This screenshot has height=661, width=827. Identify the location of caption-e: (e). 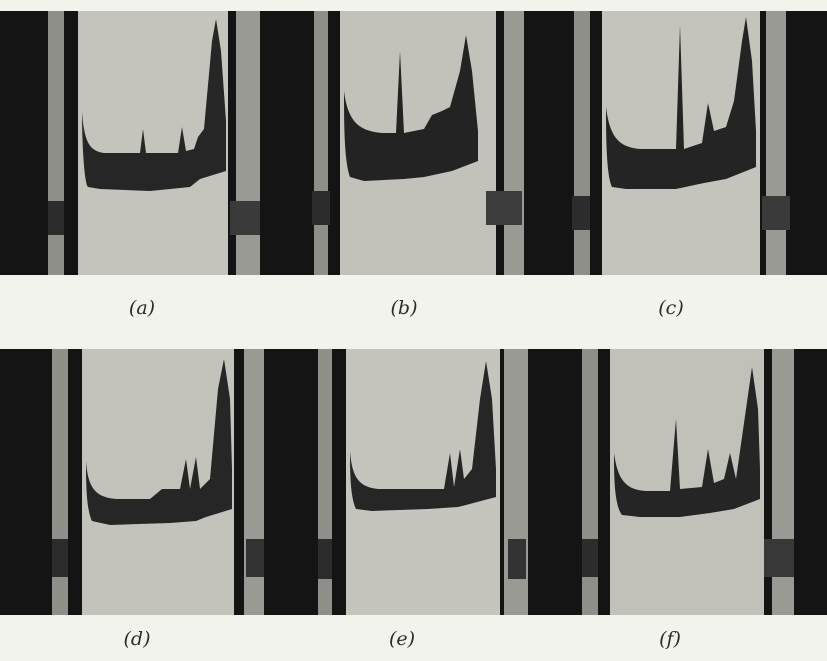
(402, 639).